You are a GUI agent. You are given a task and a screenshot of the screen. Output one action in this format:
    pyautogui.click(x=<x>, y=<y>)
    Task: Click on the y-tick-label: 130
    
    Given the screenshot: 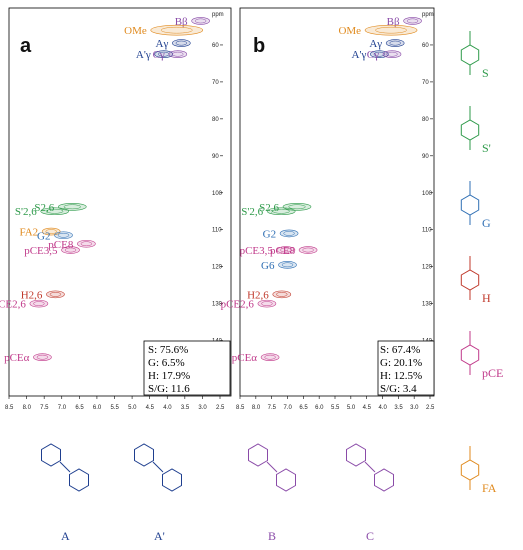 What is the action you would take?
    pyautogui.click(x=427, y=305)
    